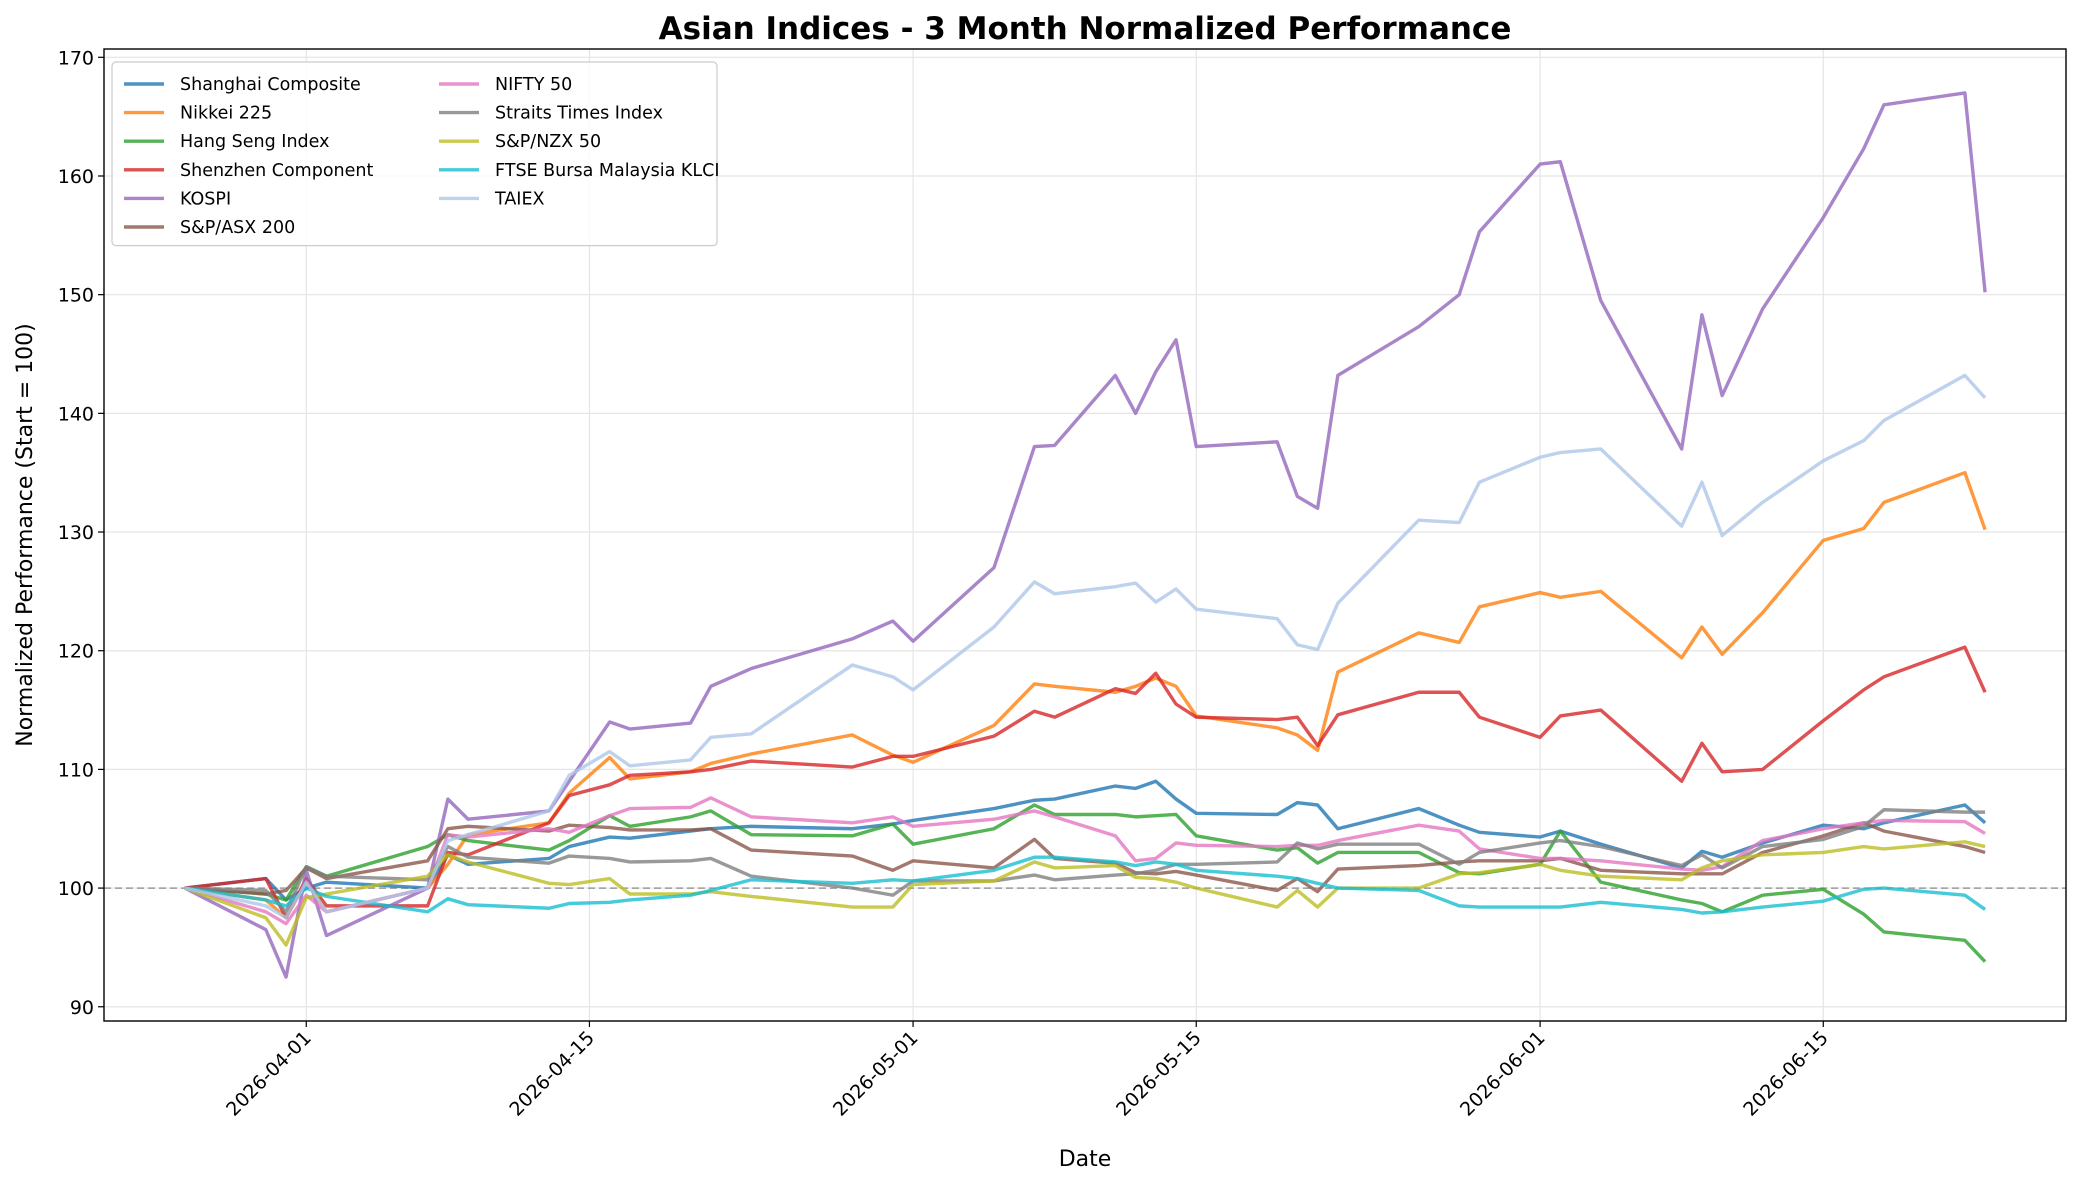 This screenshot has width=2082, height=1184. I want to click on x-tick-label: 2026-05-01, so click(876, 1074).